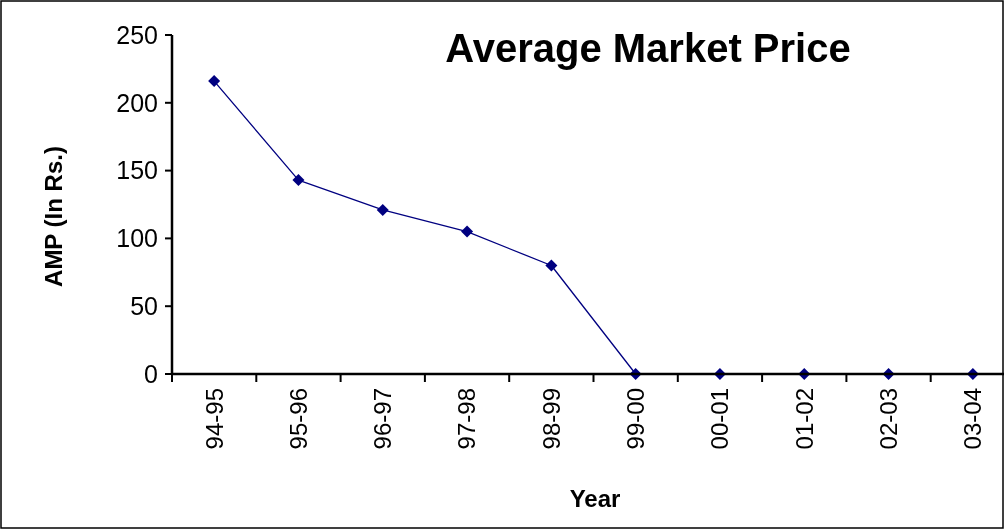  I want to click on x-tick-label: 00-01, so click(720, 419).